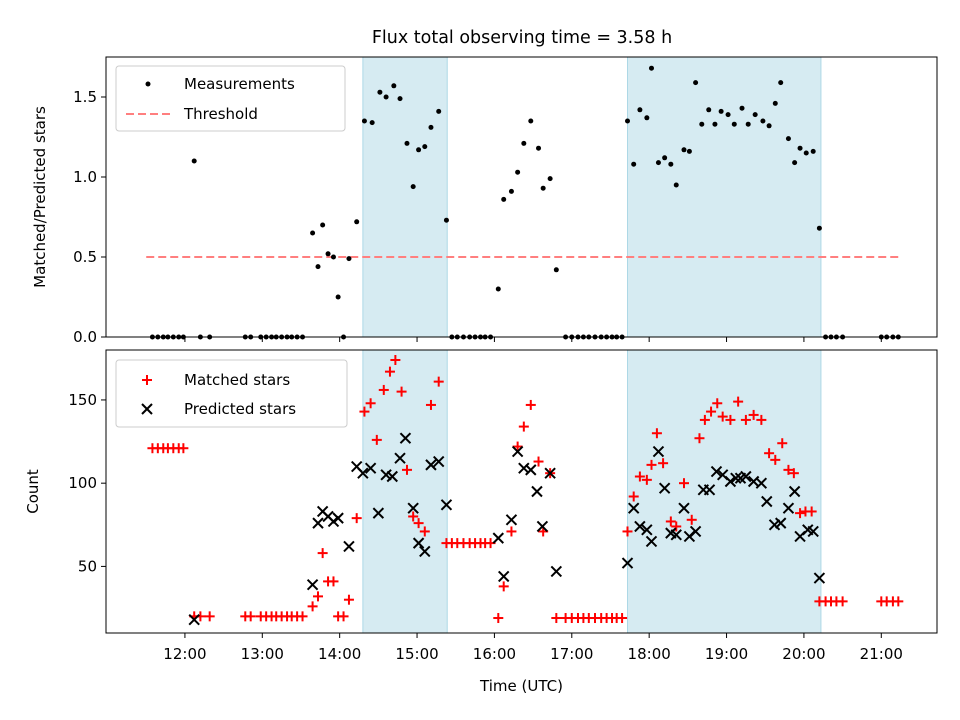 The image size is (960, 720). What do you see at coordinates (726, 654) in the screenshot?
I see `x-tick-label: 19:00` at bounding box center [726, 654].